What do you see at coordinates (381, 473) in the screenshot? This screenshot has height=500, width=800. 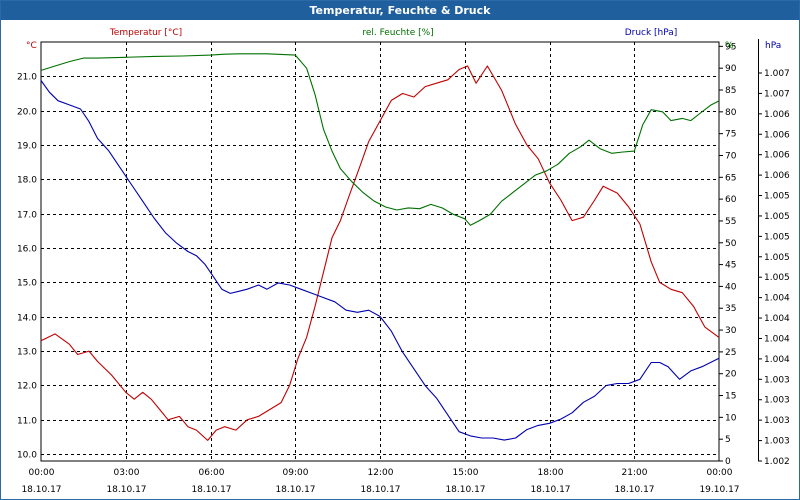 I see `x-tick-time: 12:00` at bounding box center [381, 473].